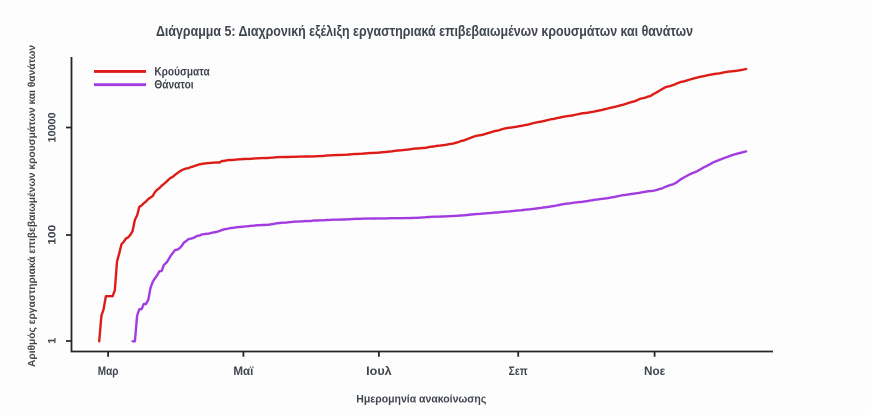 The height and width of the screenshot is (415, 871). Describe the element at coordinates (173, 86) in the screenshot. I see `svg-text: Θάνατοι` at that location.